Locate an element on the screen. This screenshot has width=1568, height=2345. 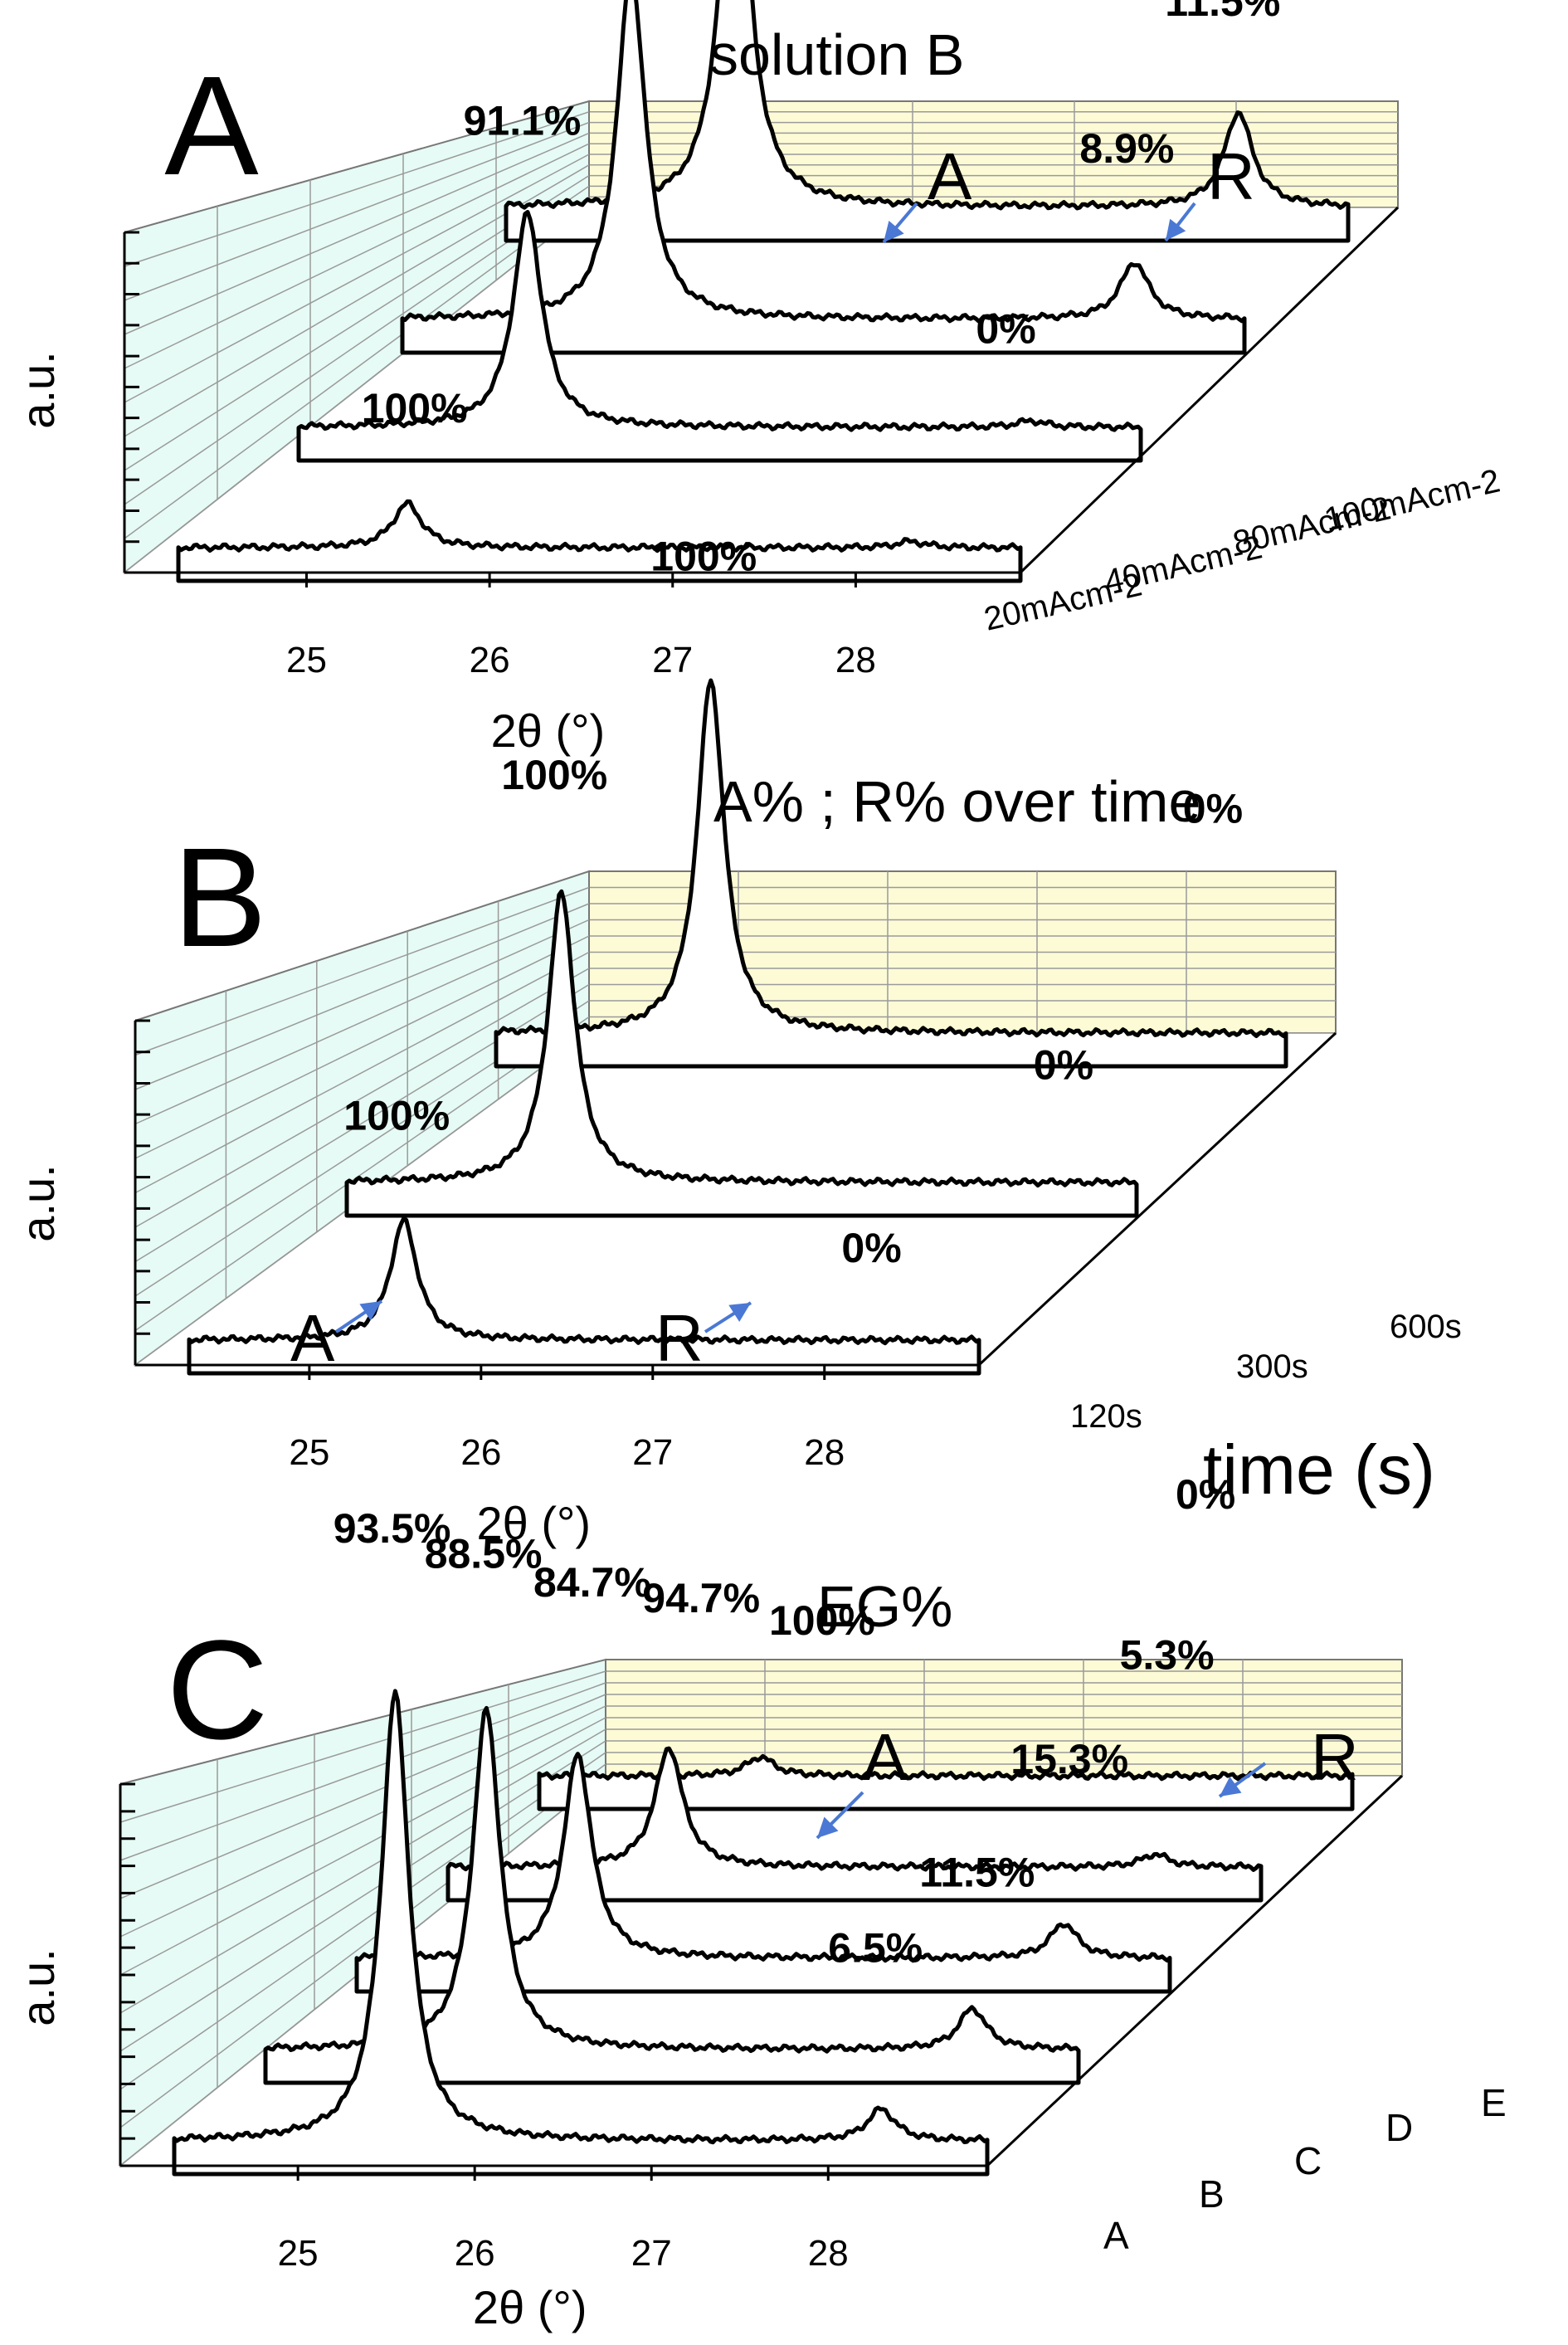
z-category-label: A is located at coordinates (1116, 2235).